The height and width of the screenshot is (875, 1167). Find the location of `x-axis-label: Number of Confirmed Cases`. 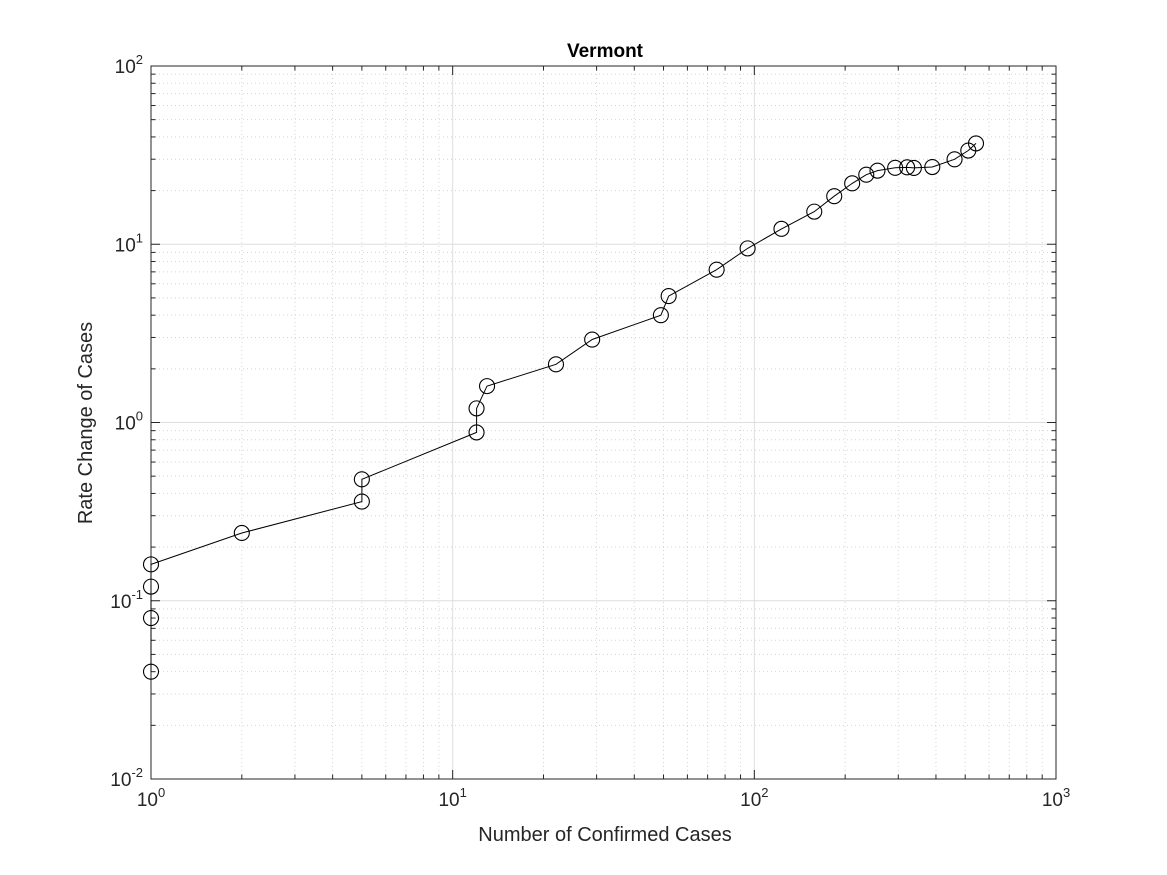

x-axis-label: Number of Confirmed Cases is located at coordinates (604, 835).